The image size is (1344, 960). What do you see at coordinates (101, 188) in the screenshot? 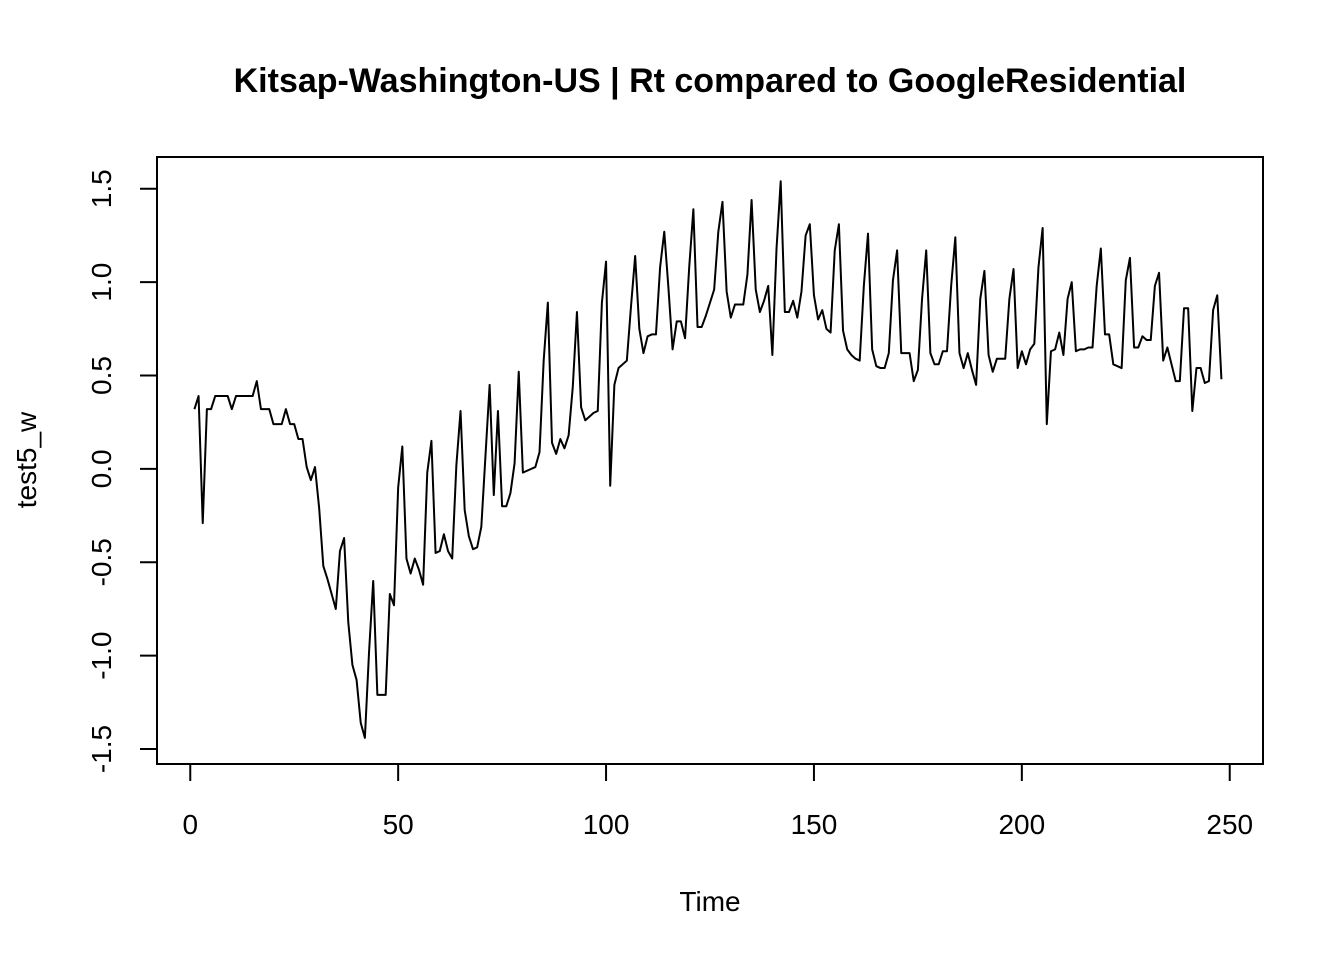
I see `y-tick-label: 1.5` at bounding box center [101, 188].